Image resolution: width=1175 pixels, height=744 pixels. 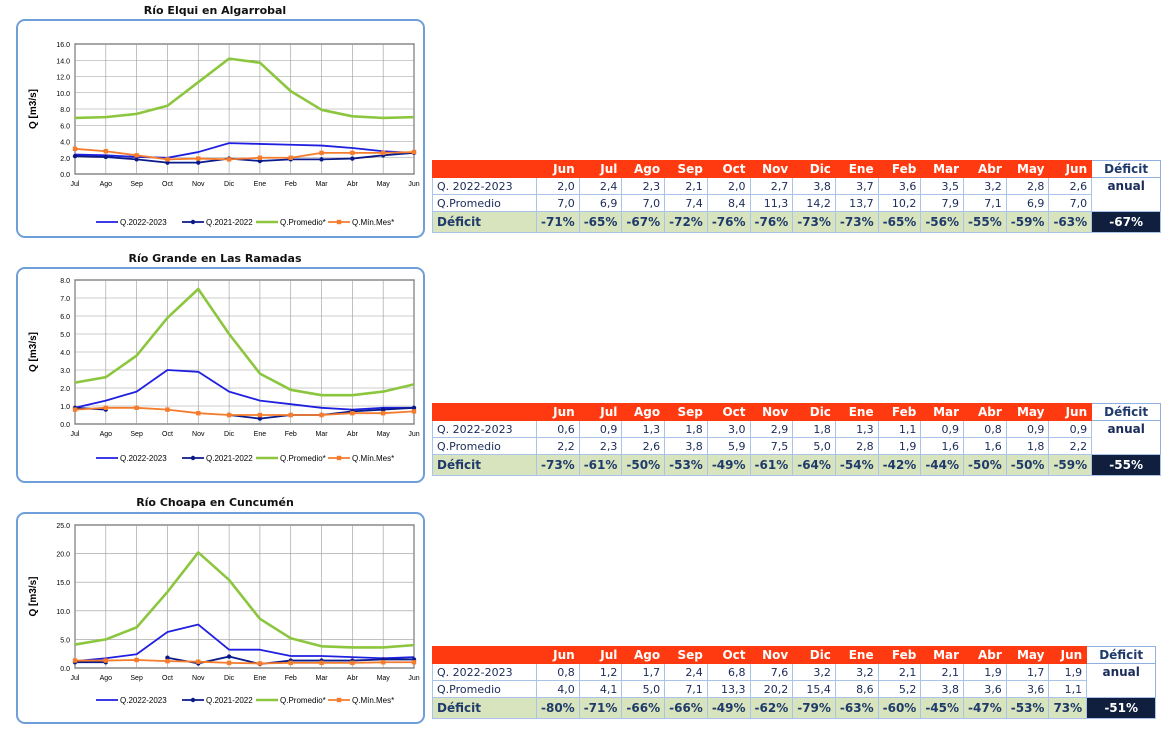 What do you see at coordinates (686, 412) in the screenshot?
I see `month-header: Sep` at bounding box center [686, 412].